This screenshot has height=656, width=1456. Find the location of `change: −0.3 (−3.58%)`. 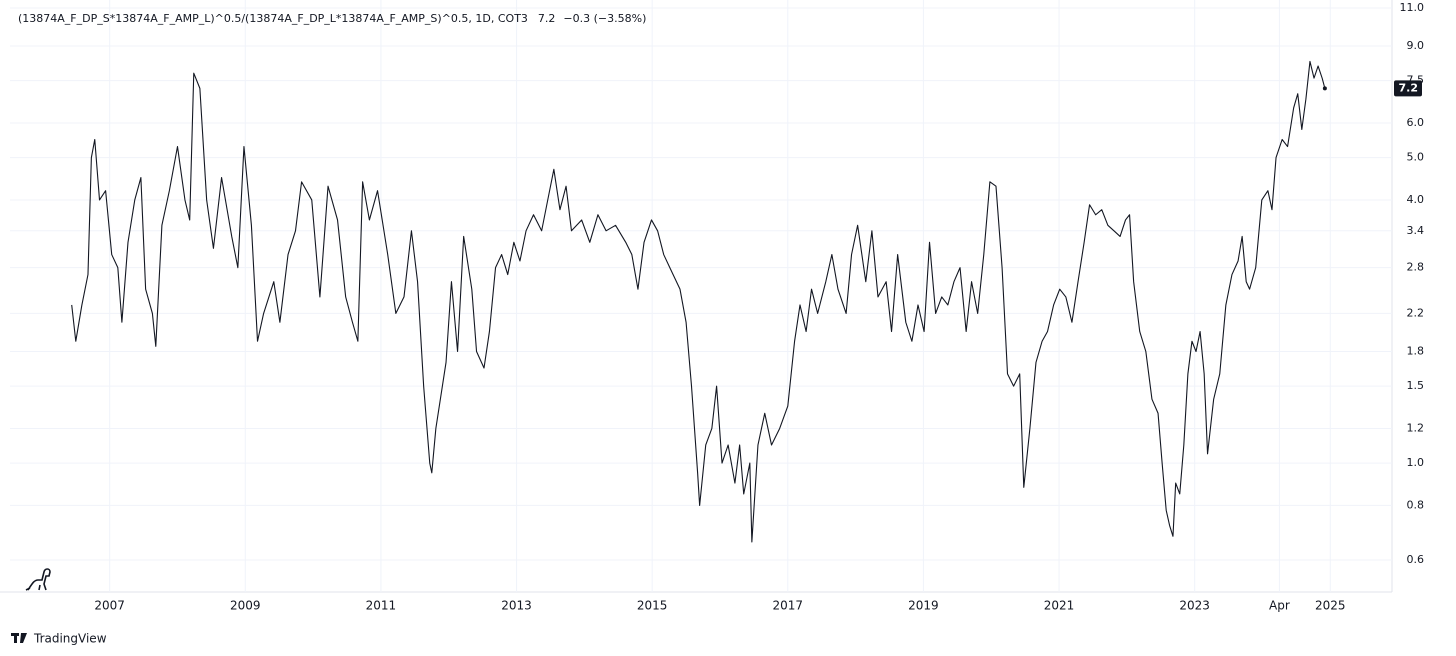

change: −0.3 (−3.58%) is located at coordinates (604, 18).